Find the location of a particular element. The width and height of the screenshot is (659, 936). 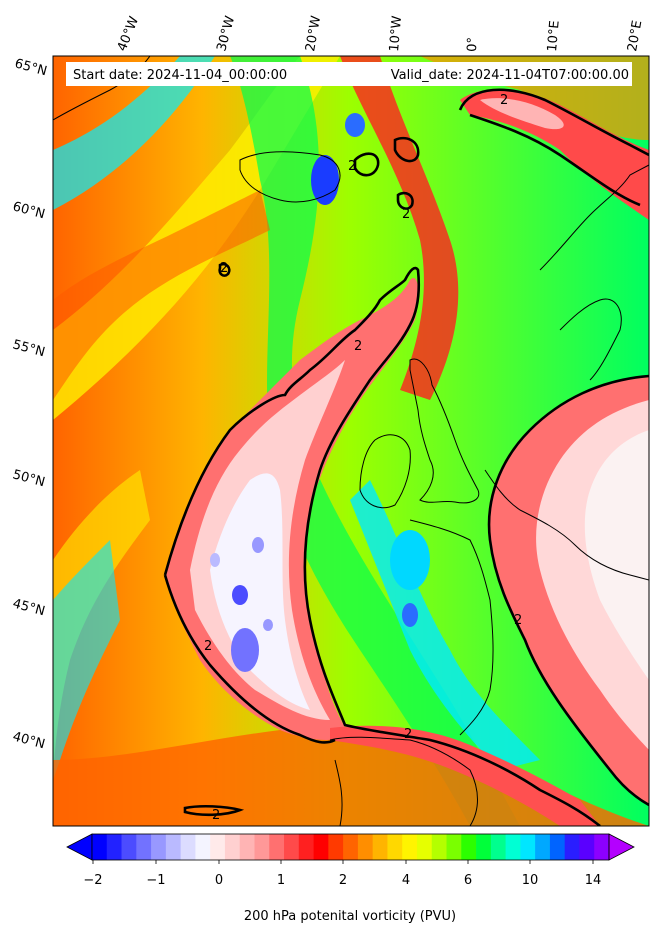

pv2-contour-trough-west is located at coordinates (249, 659).